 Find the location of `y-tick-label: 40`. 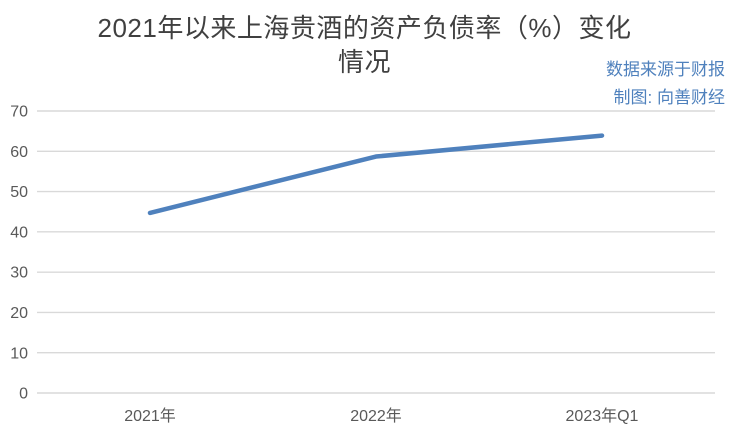

y-tick-label: 40 is located at coordinates (19, 232).